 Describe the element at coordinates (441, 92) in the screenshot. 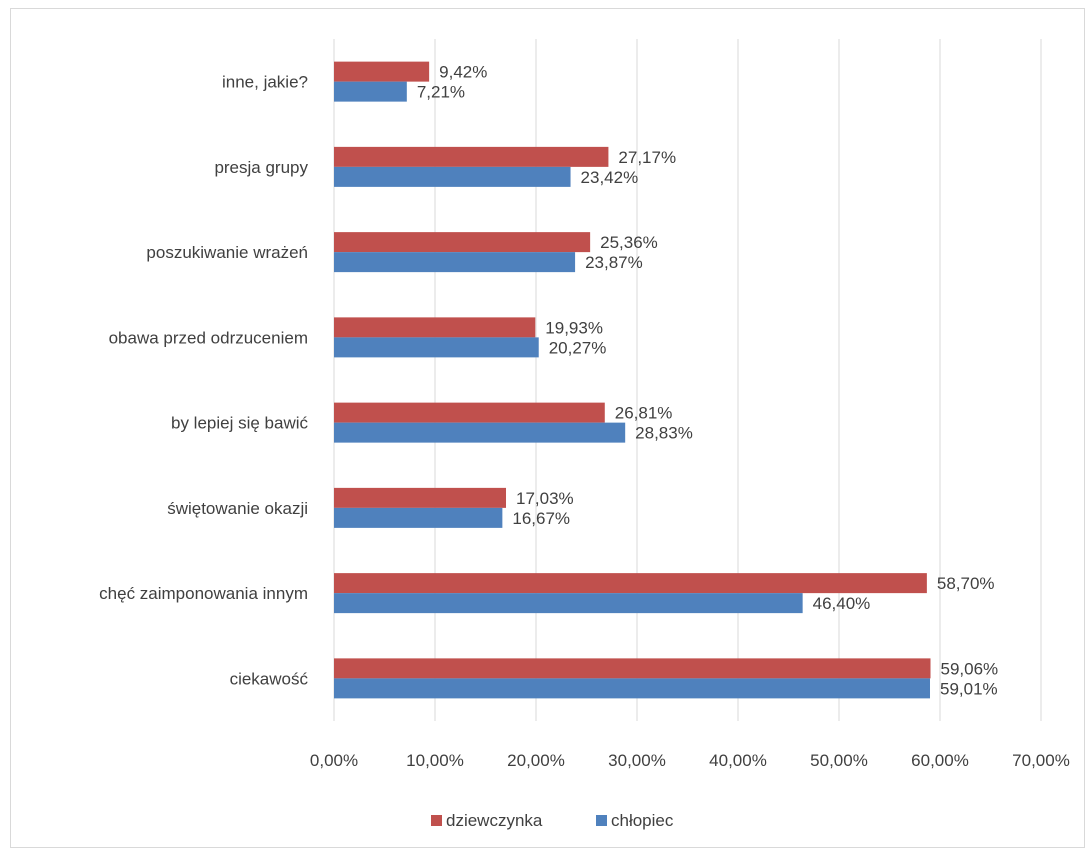

I see `data-label: 7,21%` at that location.